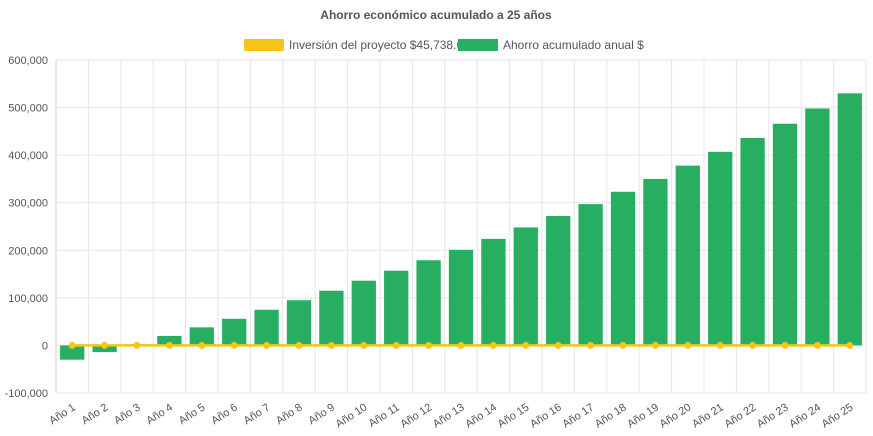 Image resolution: width=873 pixels, height=436 pixels. I want to click on x-tick-label: Año 23, so click(773, 415).